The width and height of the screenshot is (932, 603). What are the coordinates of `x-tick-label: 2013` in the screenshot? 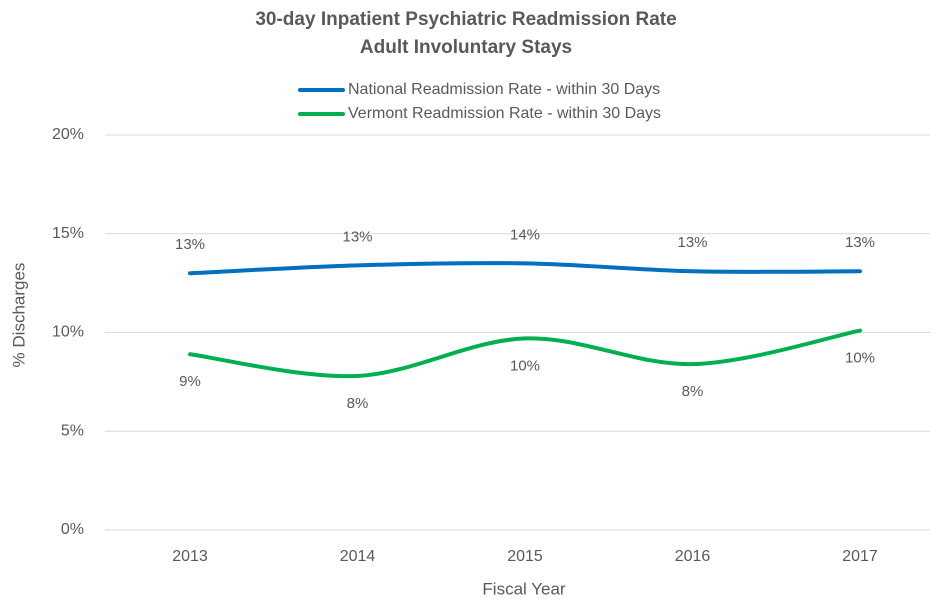 It's located at (190, 556).